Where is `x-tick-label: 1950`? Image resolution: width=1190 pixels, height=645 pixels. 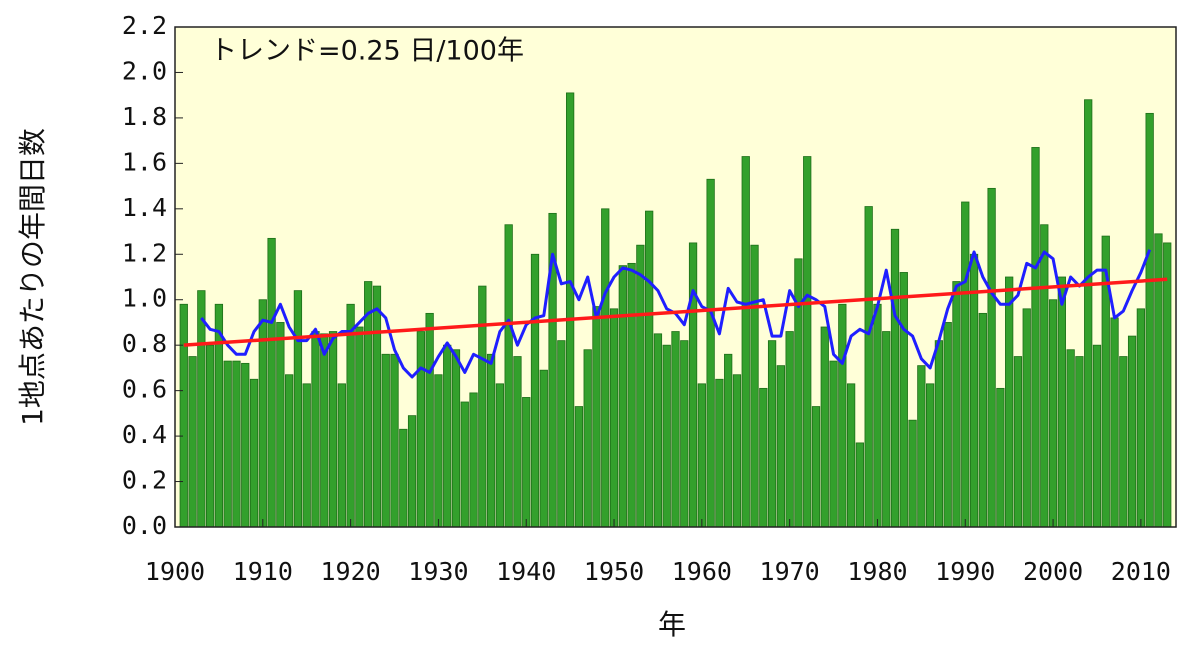 x-tick-label: 1950 is located at coordinates (614, 571).